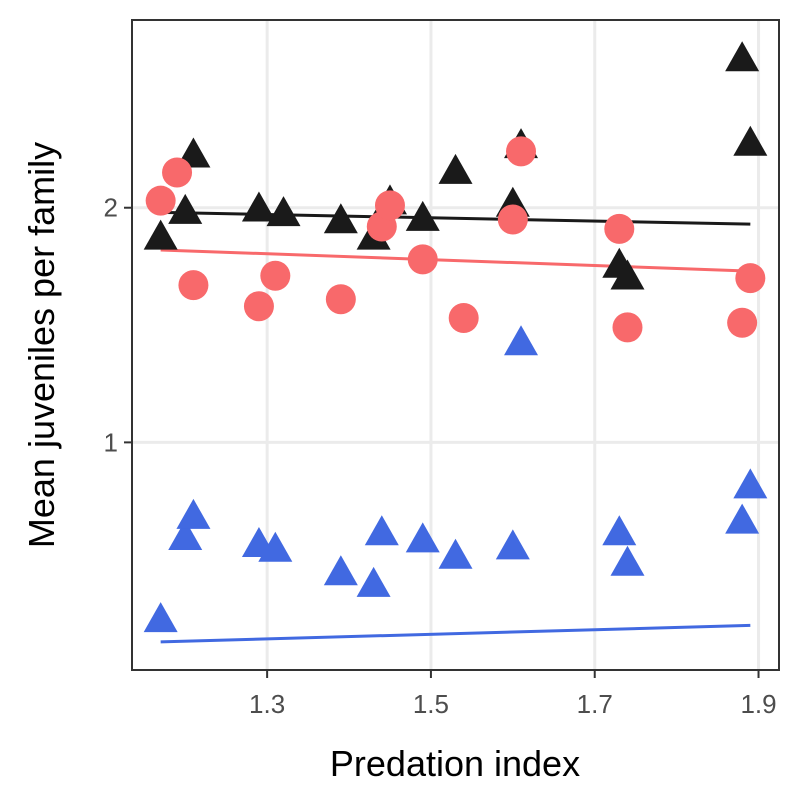 This screenshot has height=800, width=800. What do you see at coordinates (111, 442) in the screenshot?
I see `y-tick-label-0: 1` at bounding box center [111, 442].